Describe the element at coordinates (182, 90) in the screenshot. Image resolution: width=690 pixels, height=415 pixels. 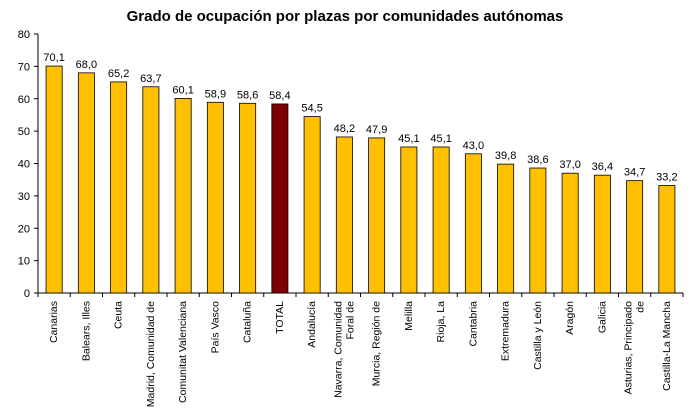
I see `data-label: 60,1` at that location.